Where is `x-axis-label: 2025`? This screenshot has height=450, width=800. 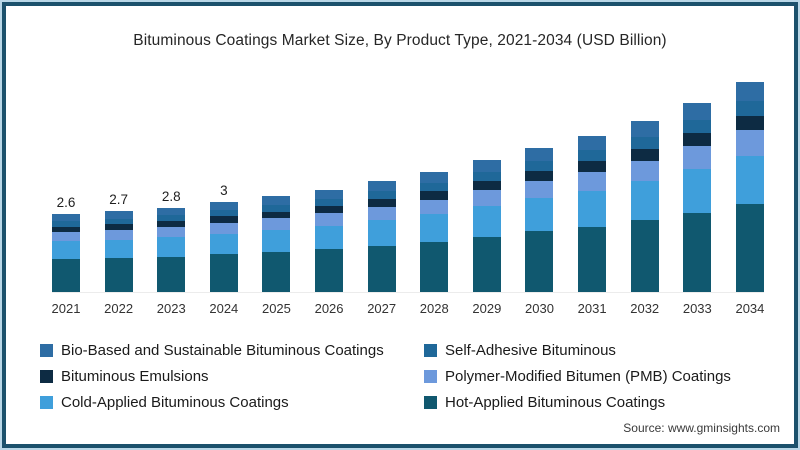
x-axis-label: 2025 is located at coordinates (276, 308).